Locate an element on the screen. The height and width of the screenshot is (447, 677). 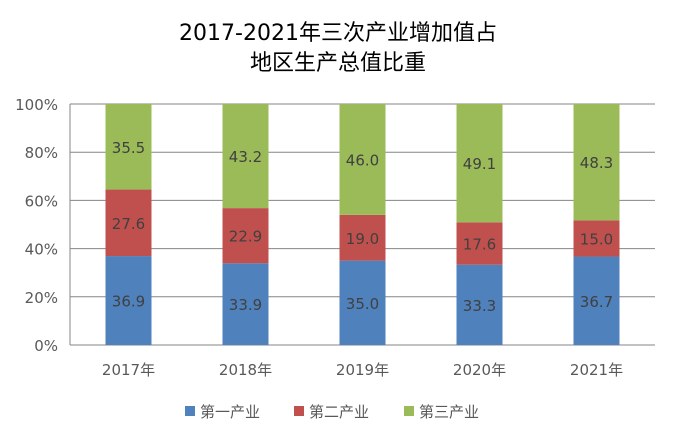
y-tick-label: 80% is located at coordinates (41, 153).